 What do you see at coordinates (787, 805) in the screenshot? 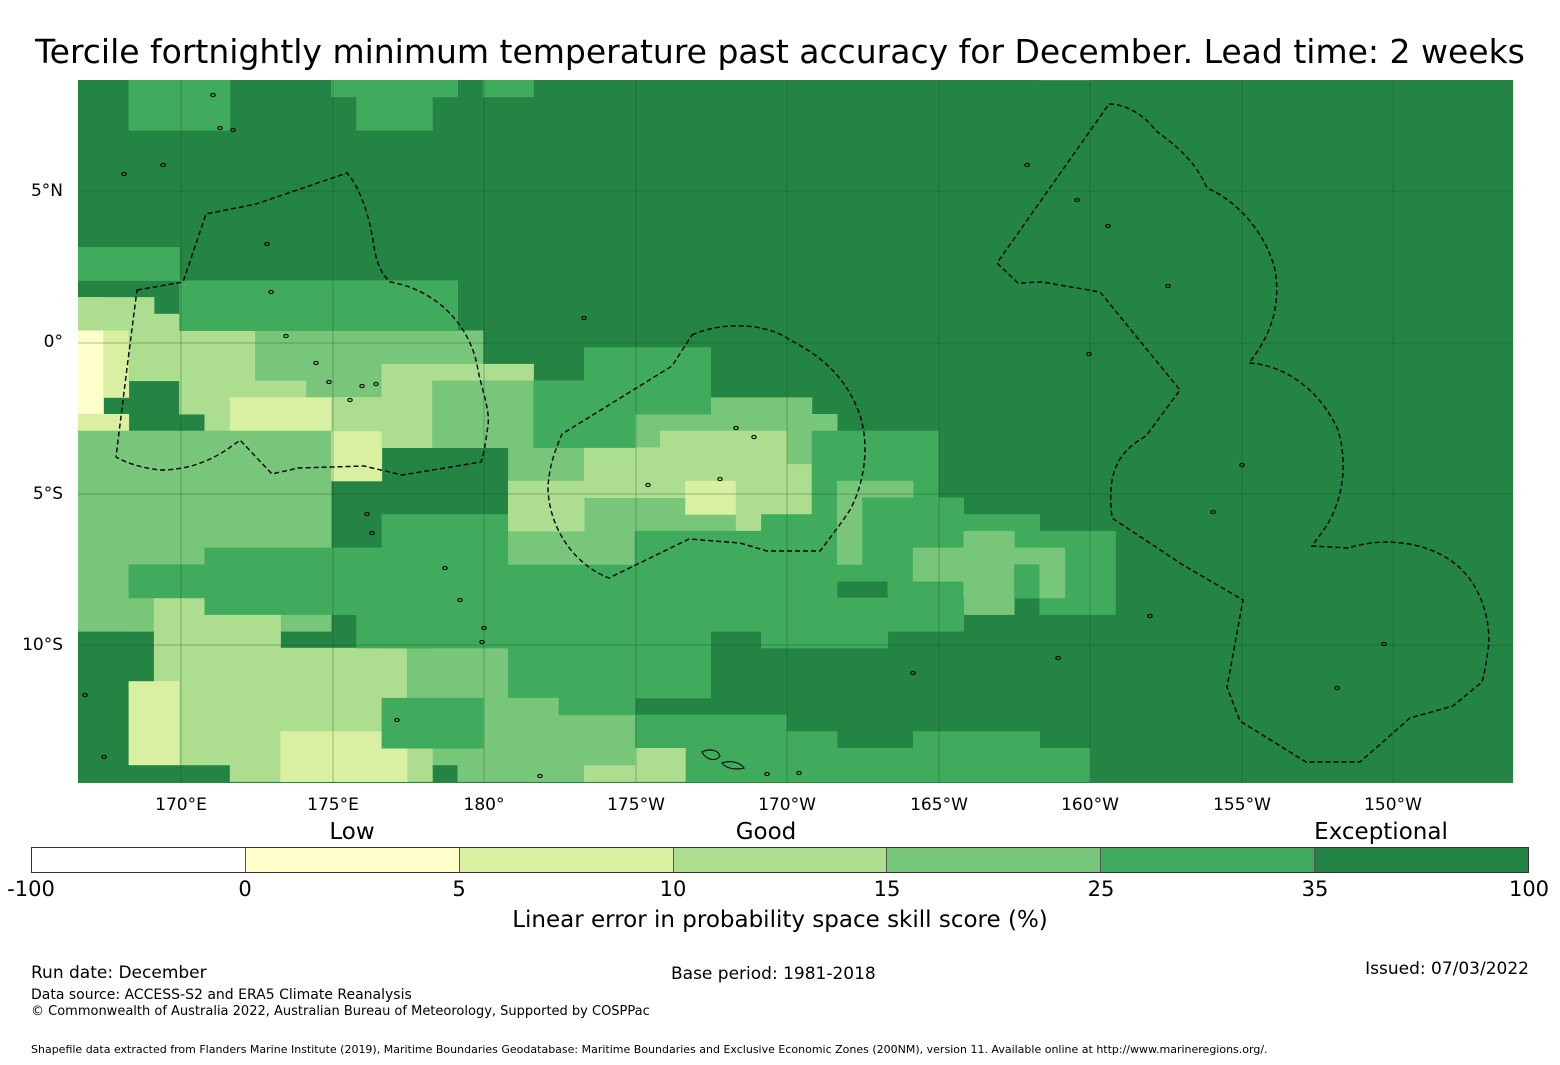
I see `lon-tick-170w: 170°W` at bounding box center [787, 805].